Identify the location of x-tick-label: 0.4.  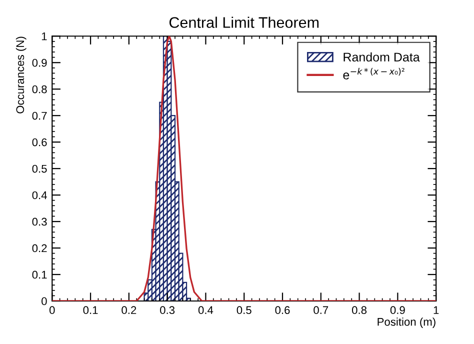
(206, 310).